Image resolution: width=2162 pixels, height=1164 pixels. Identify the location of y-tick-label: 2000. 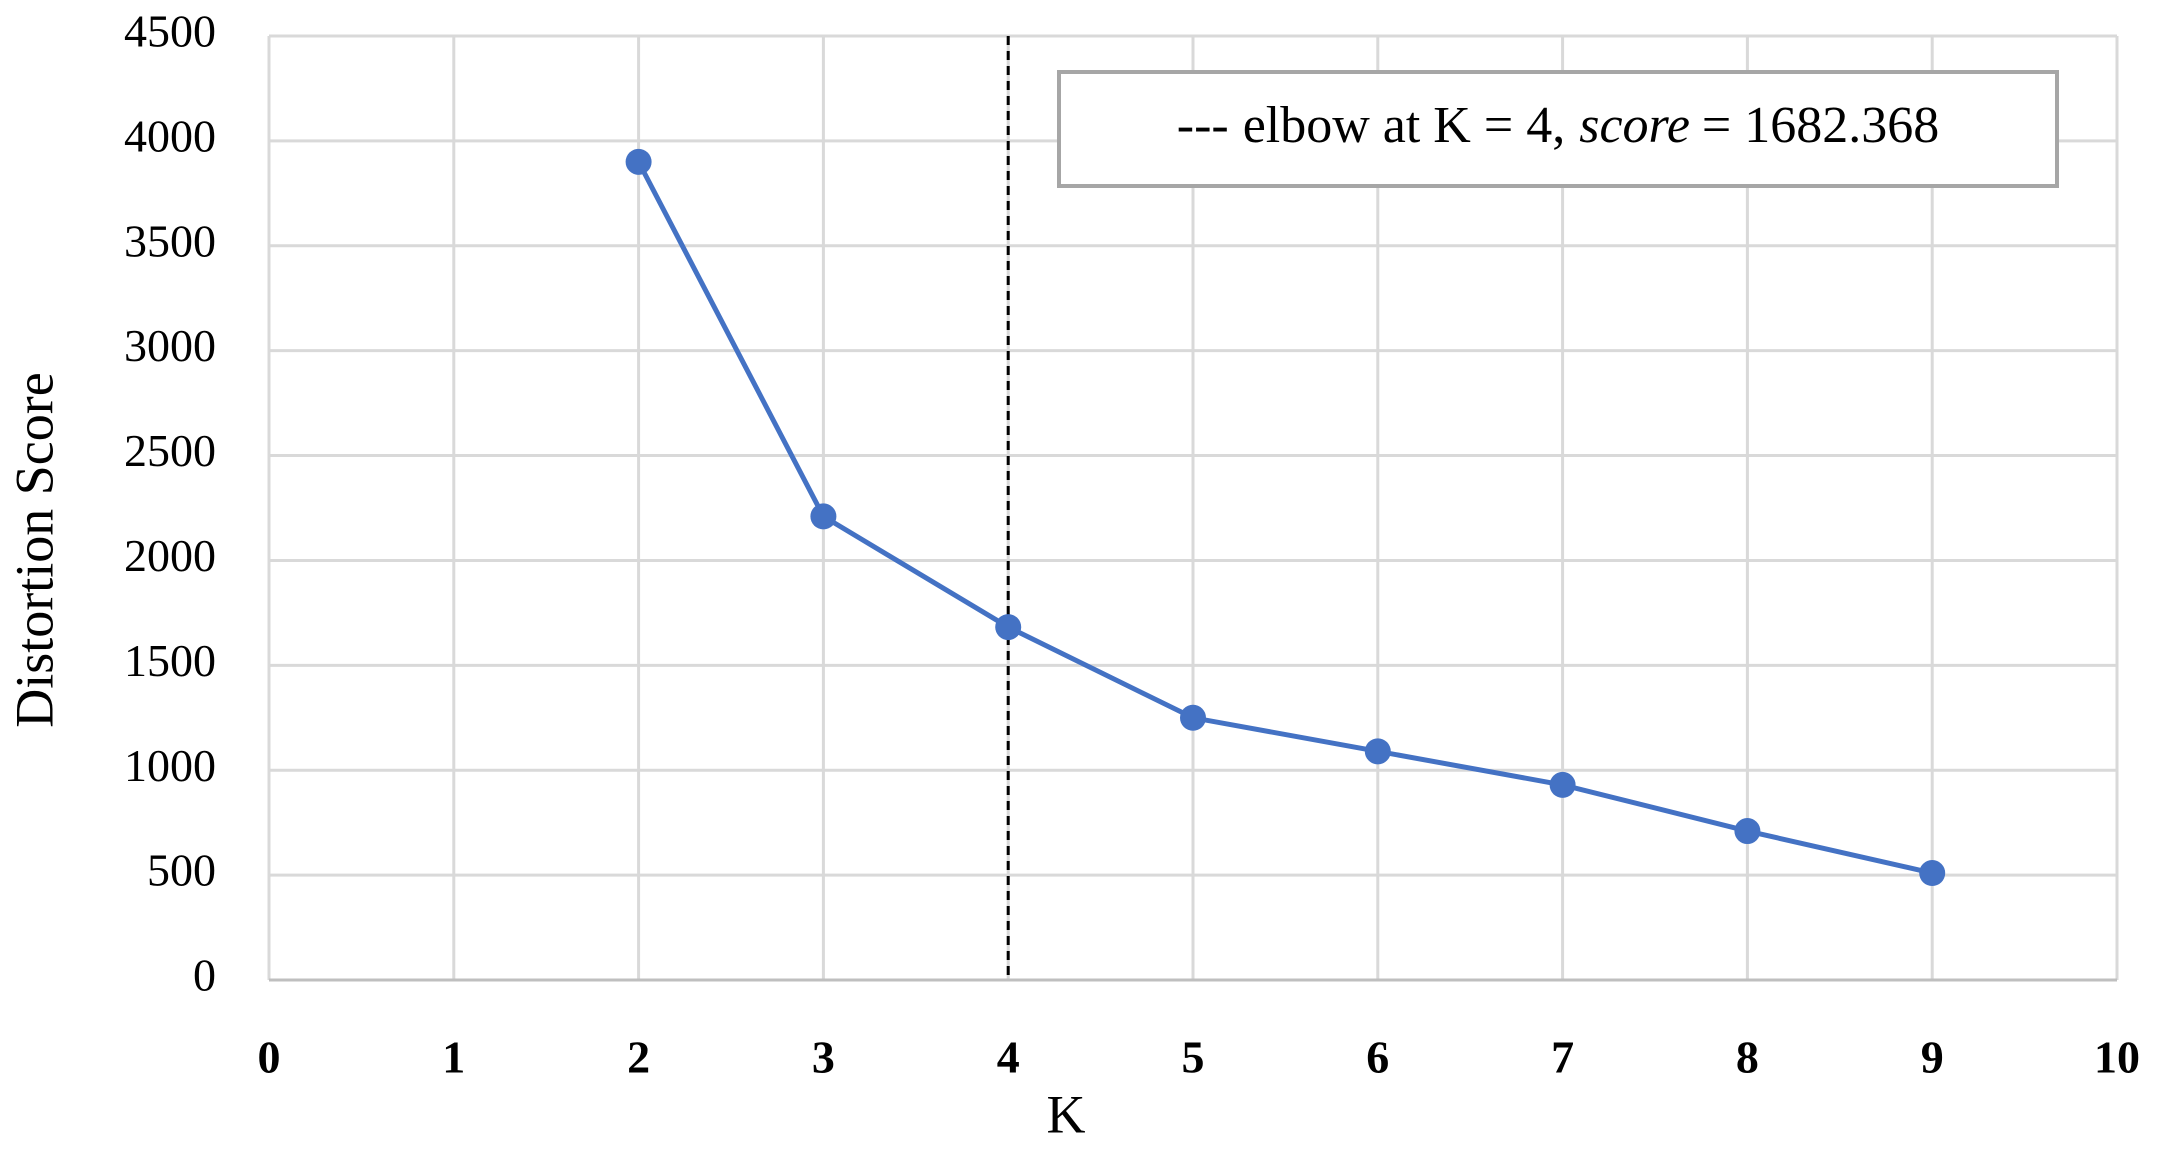
(170, 555).